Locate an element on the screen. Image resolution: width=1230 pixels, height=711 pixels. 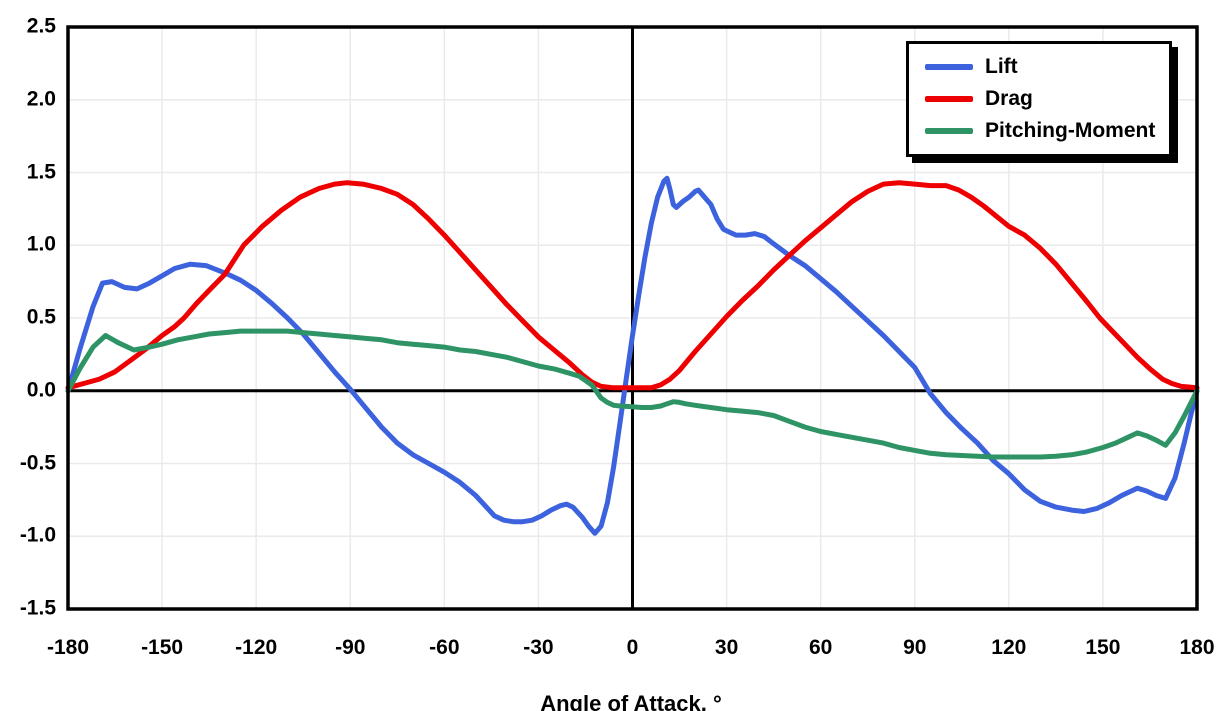
legend-item-drag: Drag is located at coordinates (1039, 99).